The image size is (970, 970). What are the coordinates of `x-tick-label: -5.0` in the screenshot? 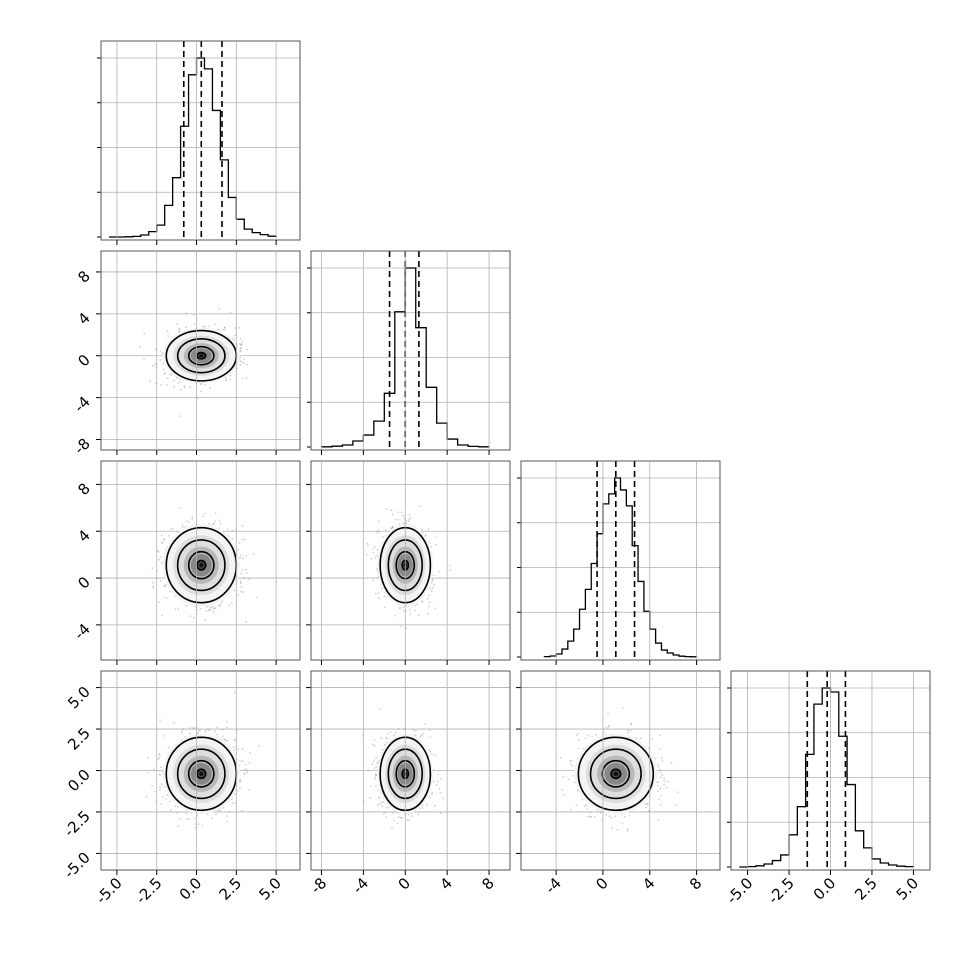 It's located at (108, 890).